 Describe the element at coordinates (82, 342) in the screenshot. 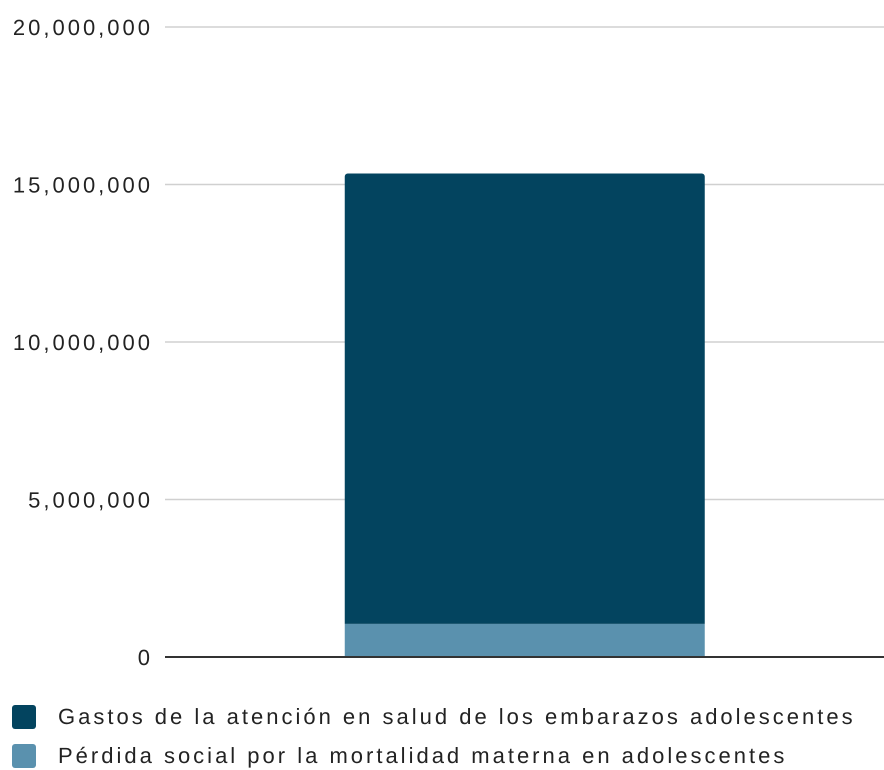

I see `y-tick-label: 10,000,000` at that location.